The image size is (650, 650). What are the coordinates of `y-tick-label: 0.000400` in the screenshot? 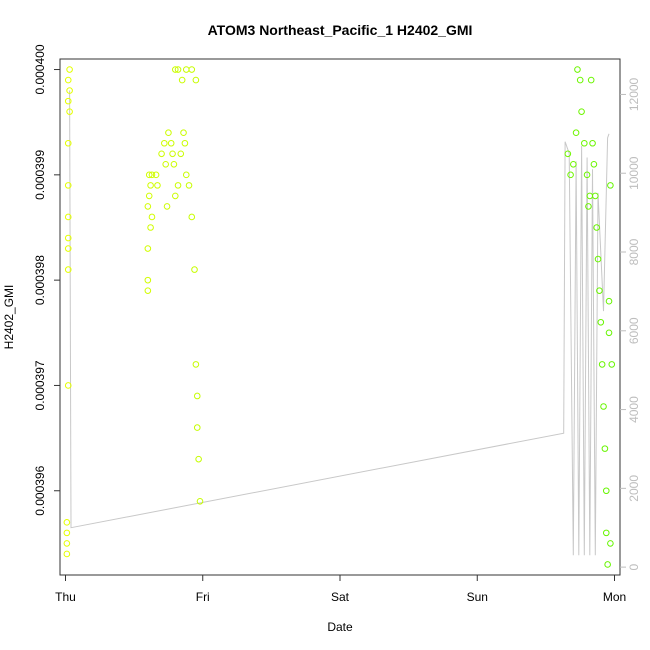 It's located at (40, 69).